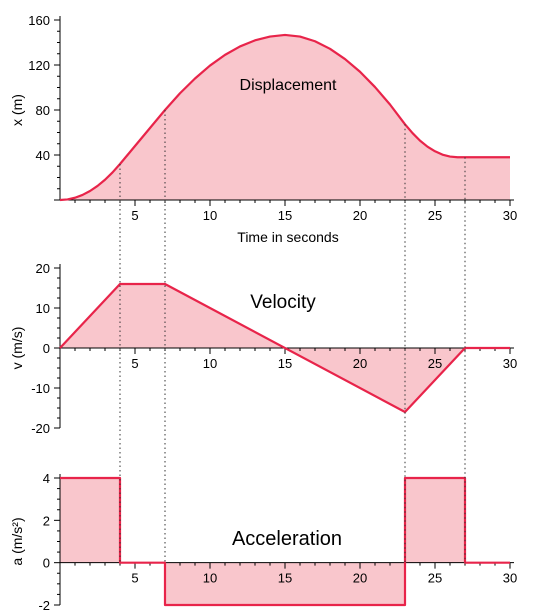 The width and height of the screenshot is (540, 613). What do you see at coordinates (43, 308) in the screenshot?
I see `y-tick-label: 10` at bounding box center [43, 308].